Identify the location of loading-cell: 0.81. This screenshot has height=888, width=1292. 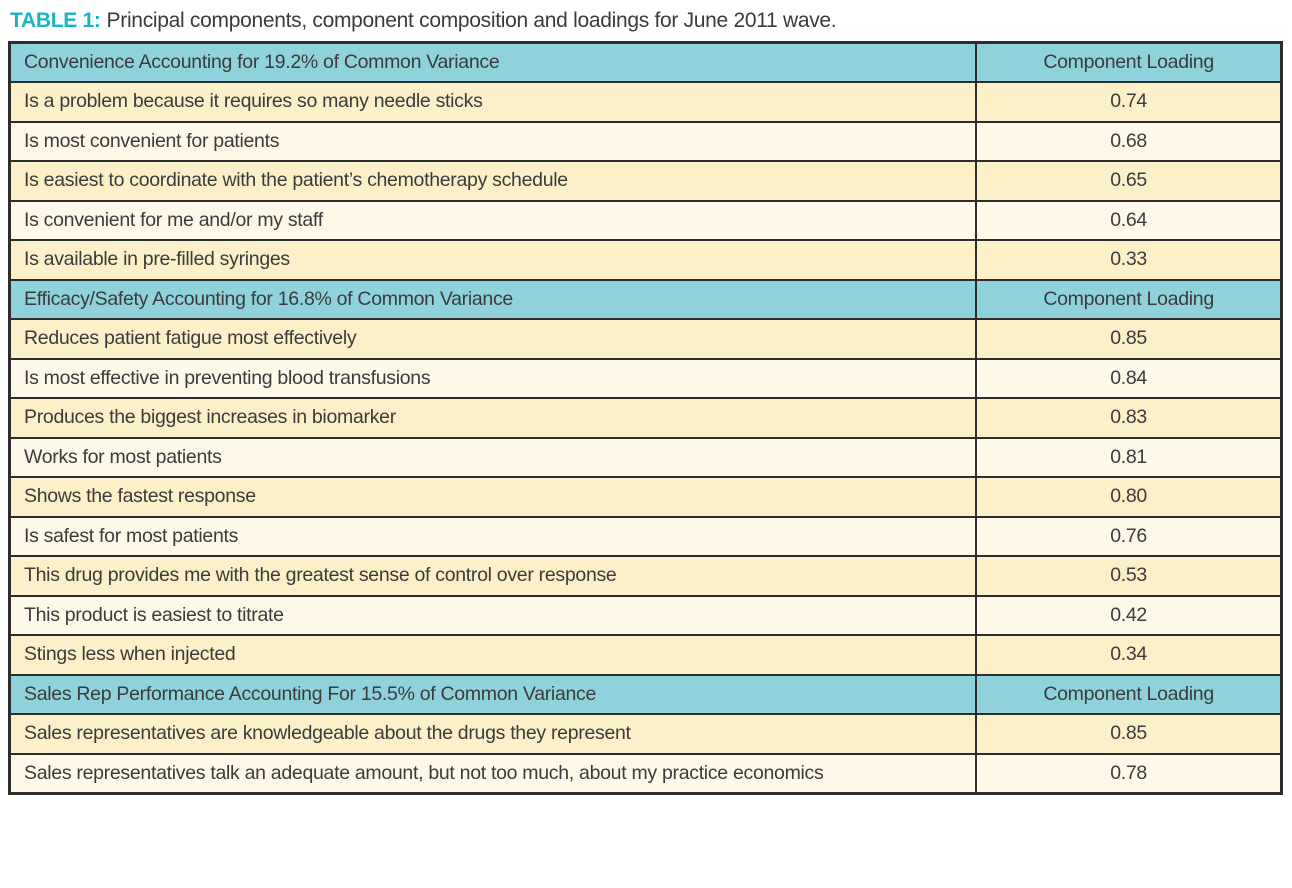
(1129, 457).